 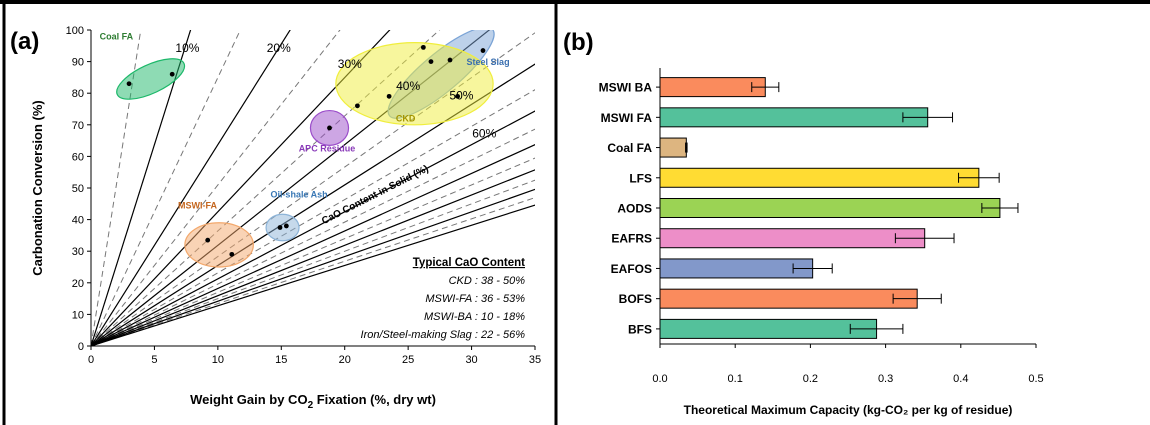 I want to click on group-label: CKD, so click(x=406, y=119).